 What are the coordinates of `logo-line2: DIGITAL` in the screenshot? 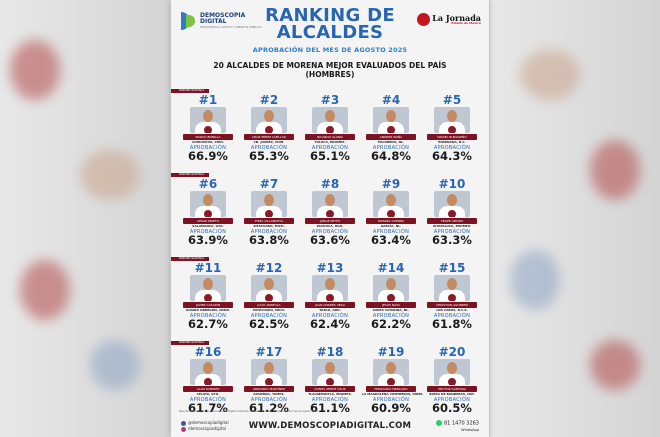 It's located at (213, 21).